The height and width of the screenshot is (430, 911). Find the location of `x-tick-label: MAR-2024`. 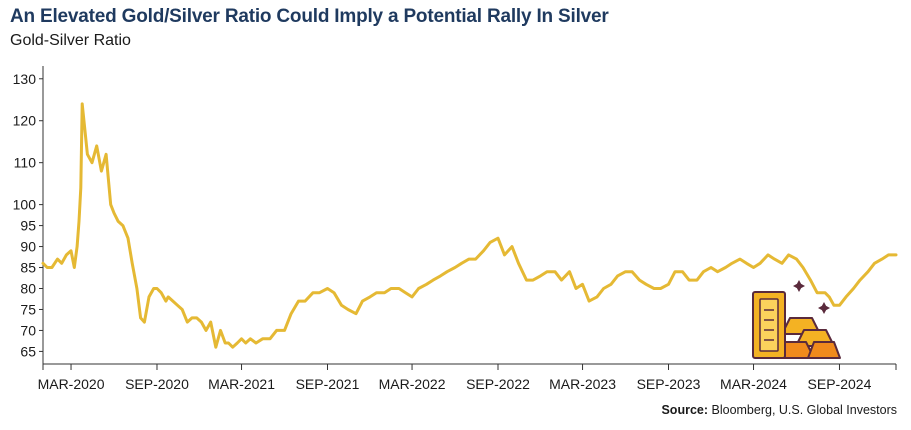

x-tick-label: MAR-2024 is located at coordinates (753, 384).